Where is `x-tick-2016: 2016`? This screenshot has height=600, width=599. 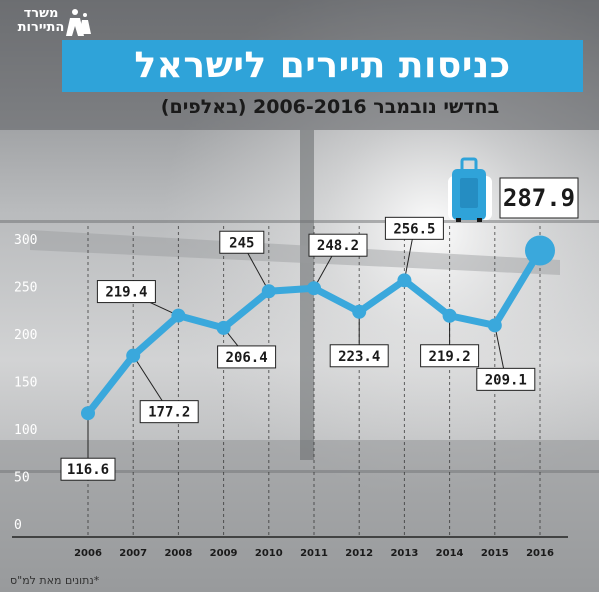 x-tick-2016: 2016 is located at coordinates (540, 553).